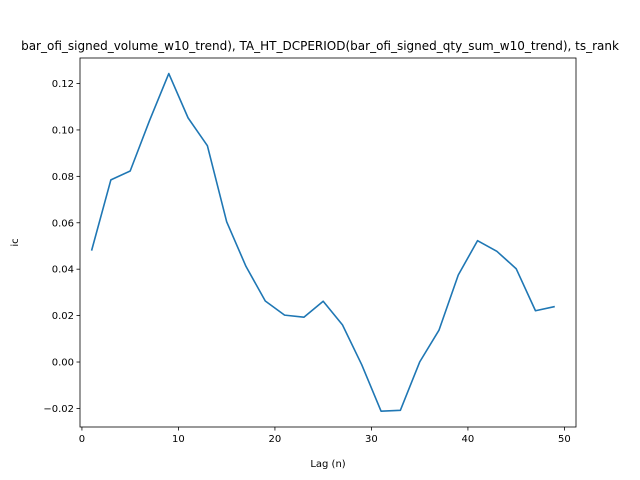 The height and width of the screenshot is (480, 640). I want to click on y-tick-label: 0.08, so click(63, 177).